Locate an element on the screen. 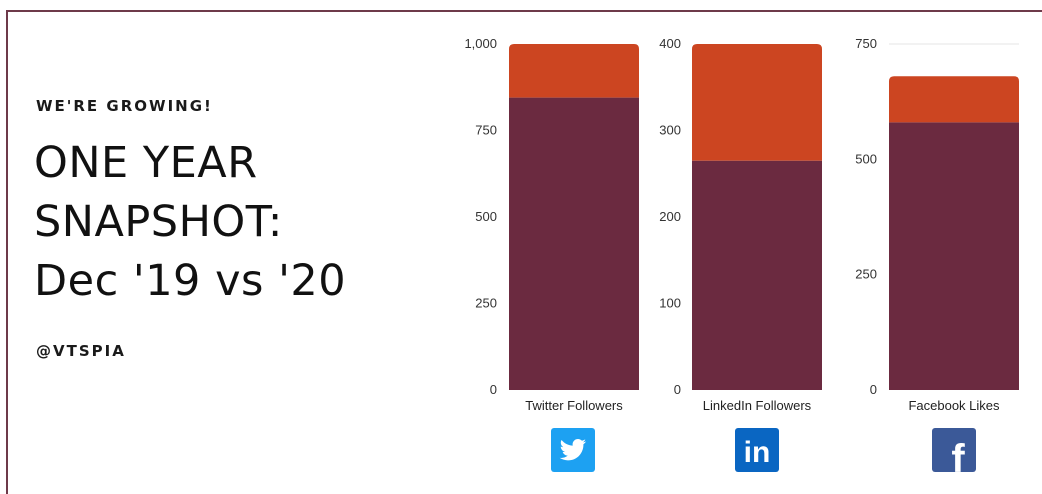 This screenshot has height=494, width=1042. facebook-icon-text: f is located at coordinates (958, 454).